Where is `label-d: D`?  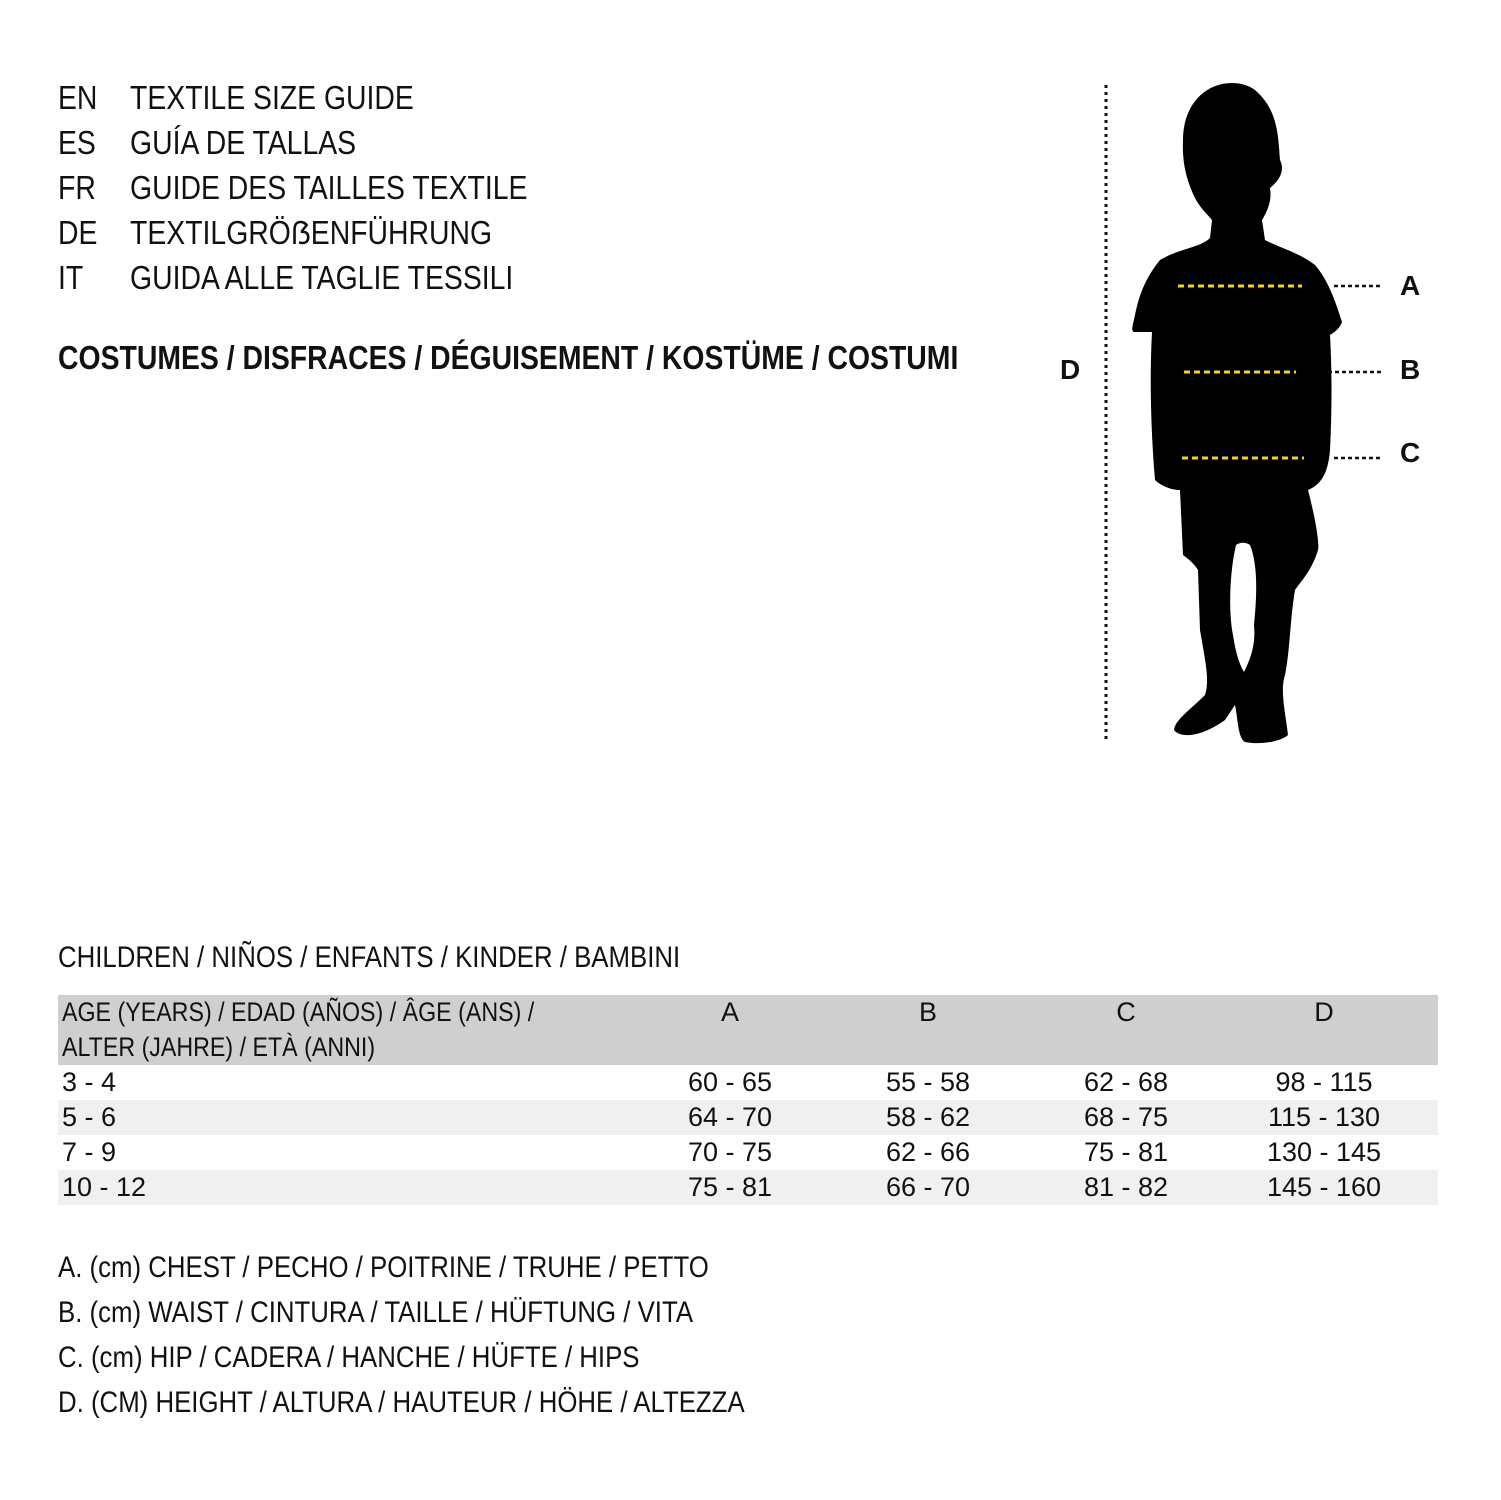
label-d: D is located at coordinates (1070, 369).